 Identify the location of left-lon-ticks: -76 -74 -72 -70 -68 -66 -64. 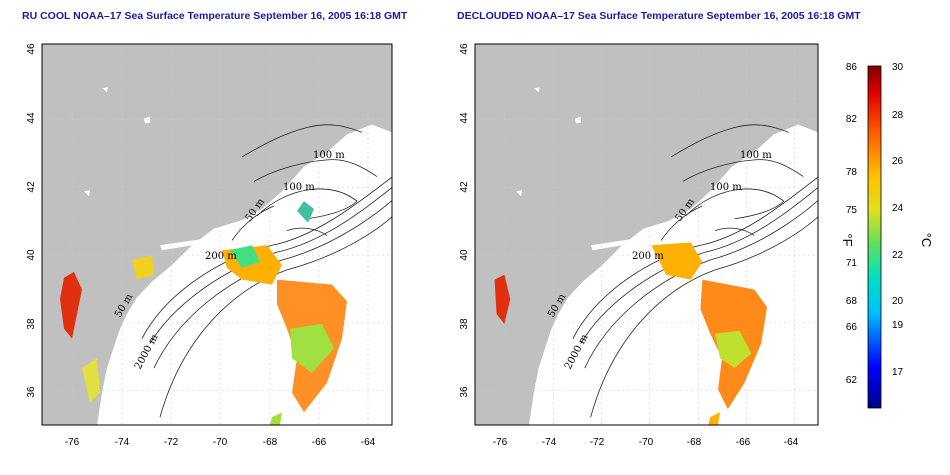
(220, 442).